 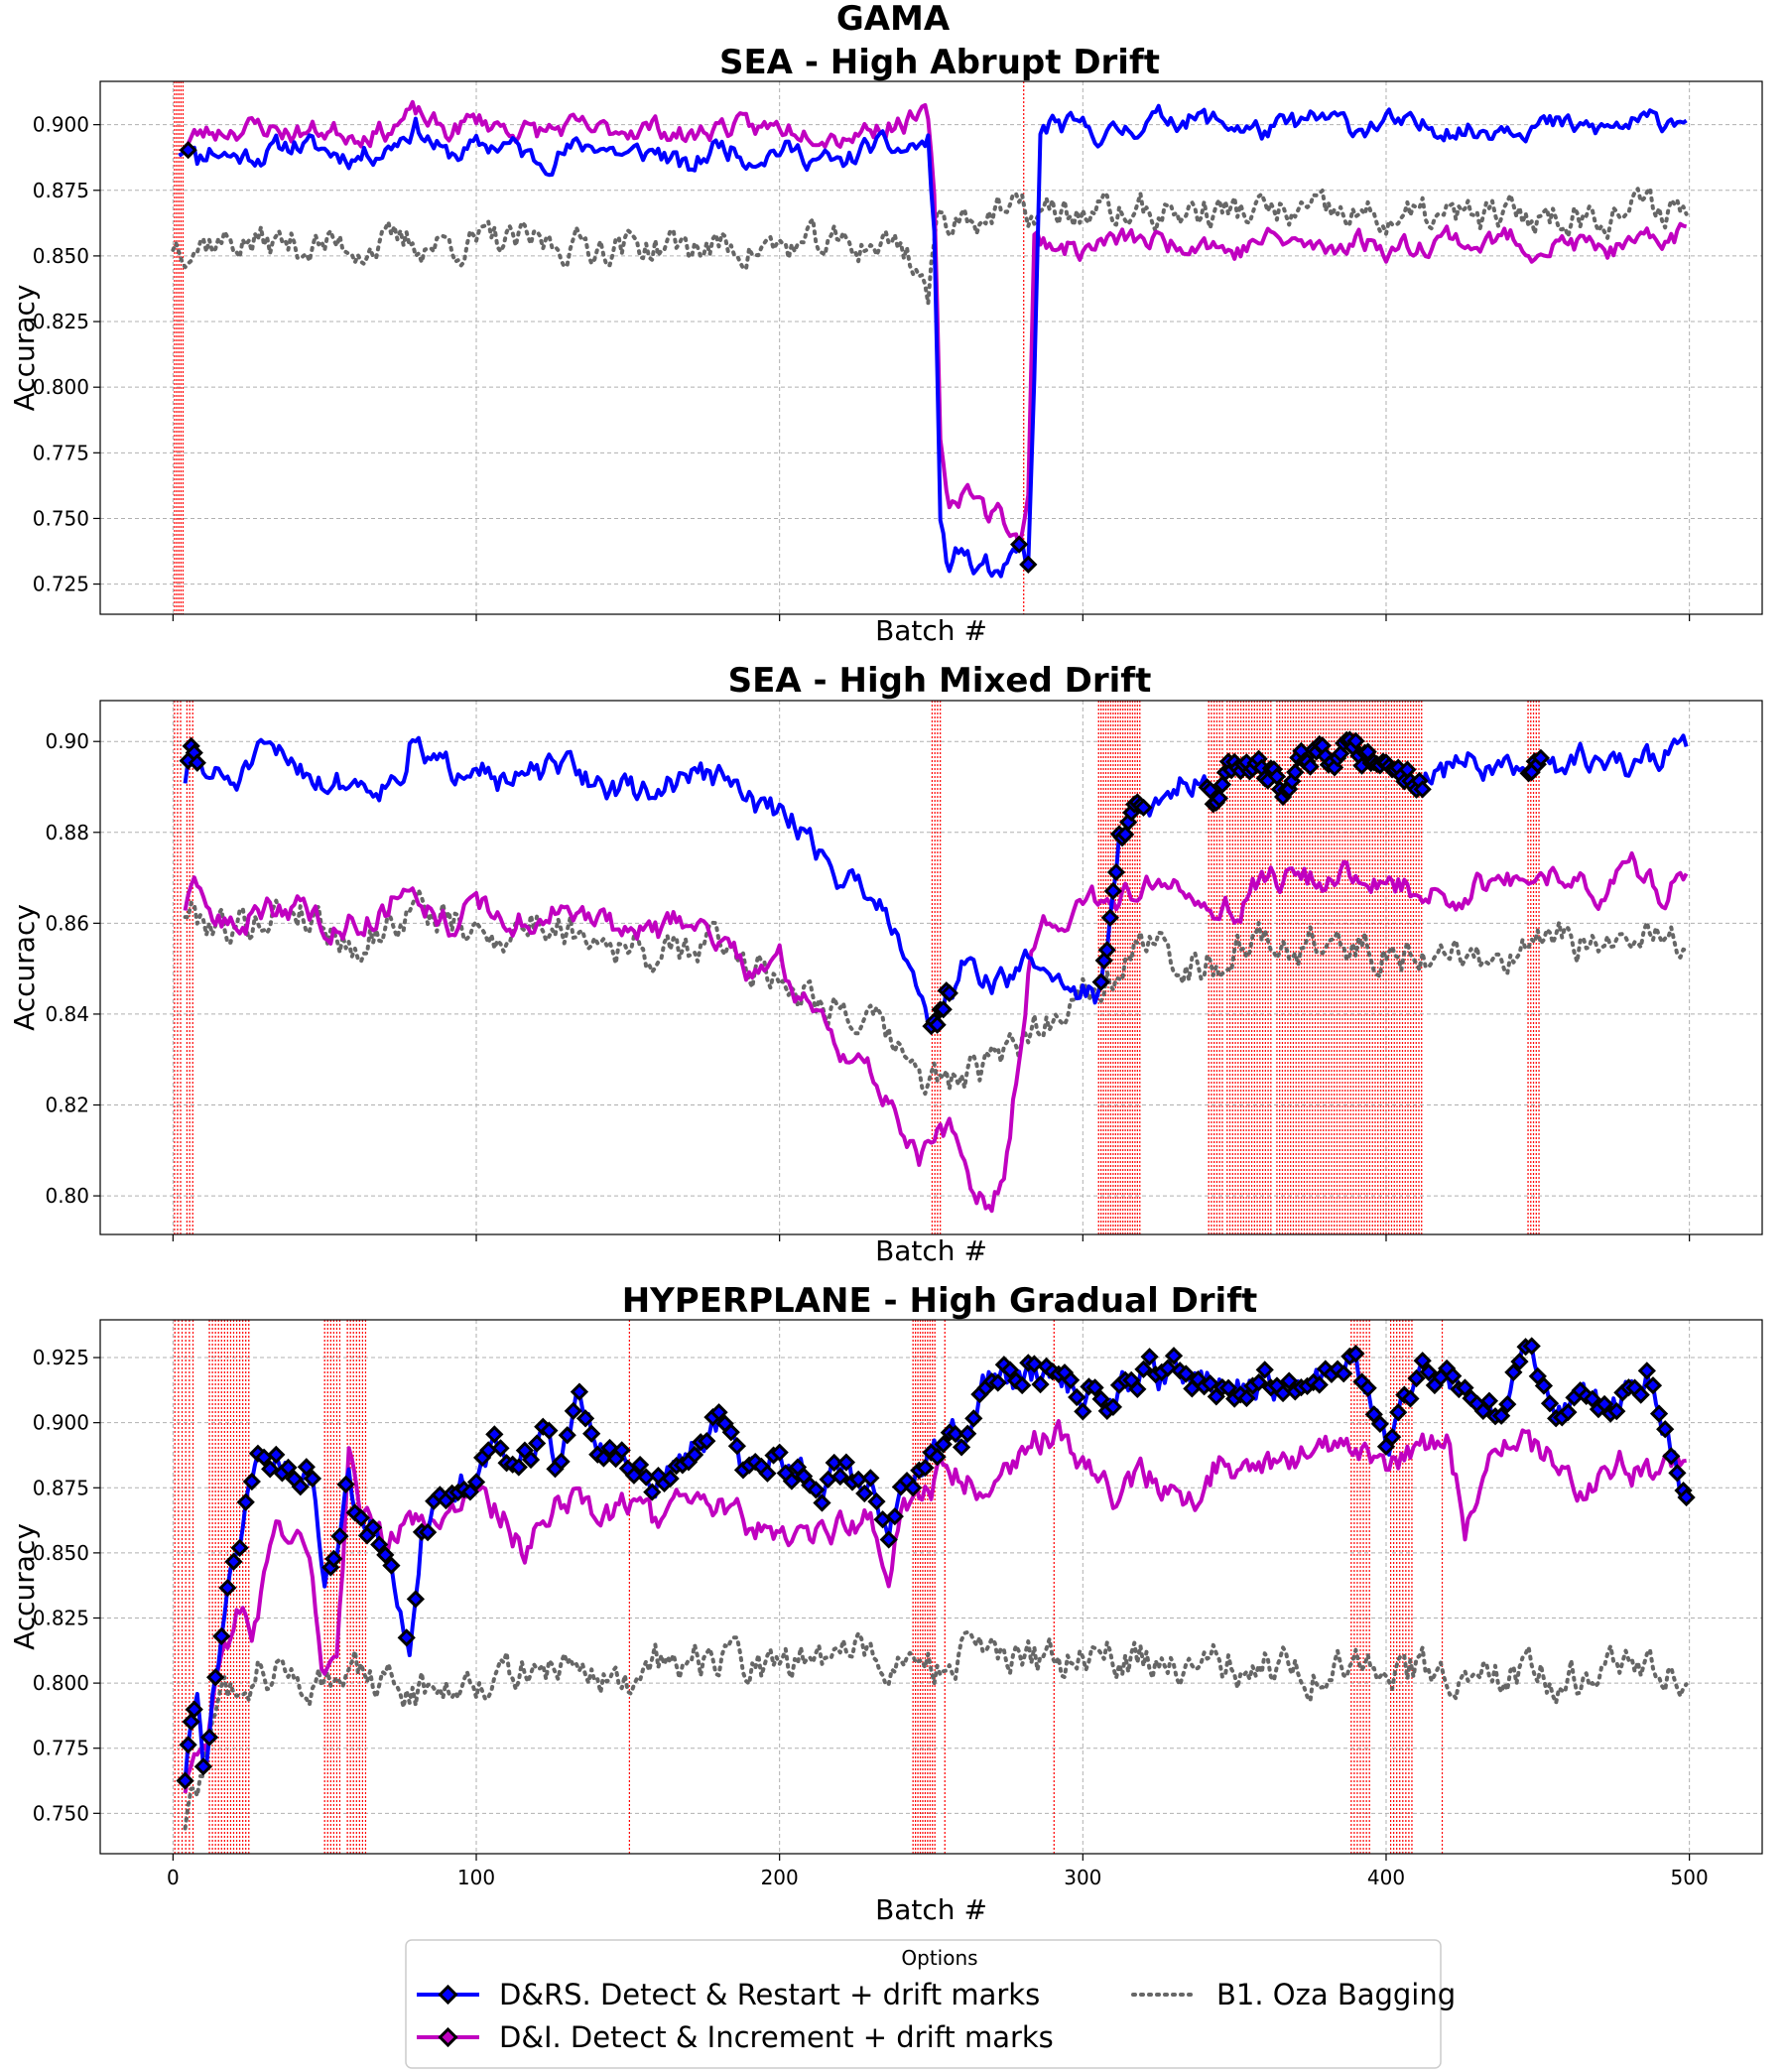 What do you see at coordinates (67, 1014) in the screenshot?
I see `y-tick-label: 0.84` at bounding box center [67, 1014].